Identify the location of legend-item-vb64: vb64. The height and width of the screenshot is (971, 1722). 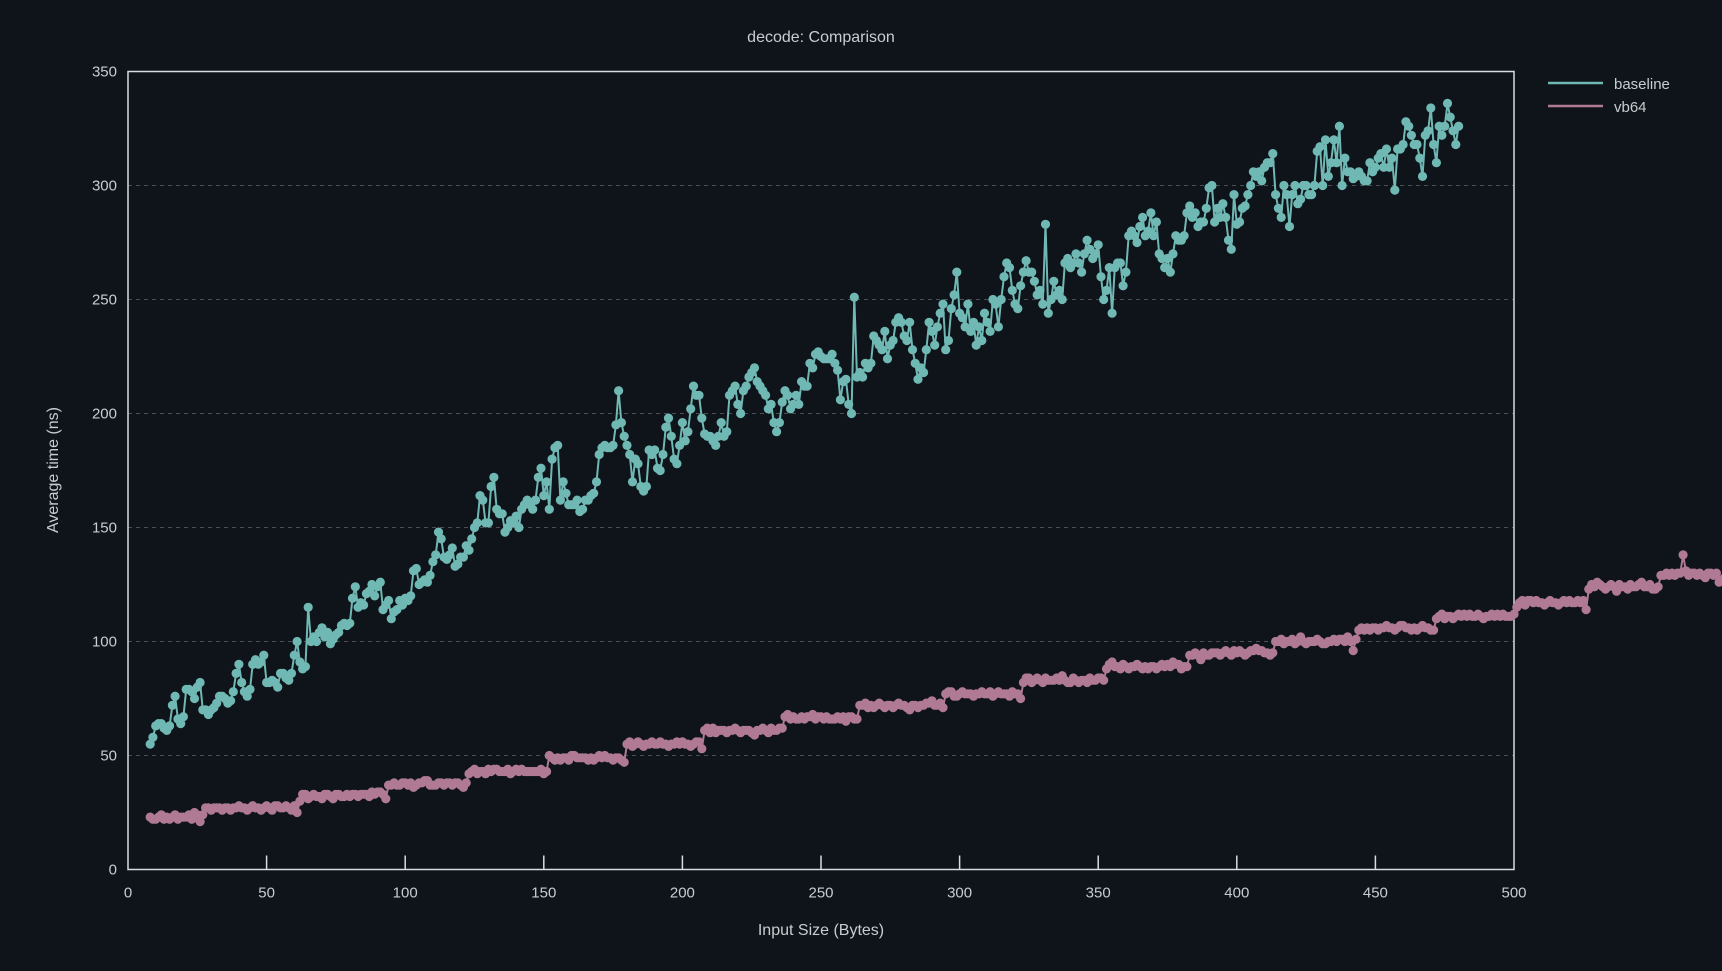
(1597, 107).